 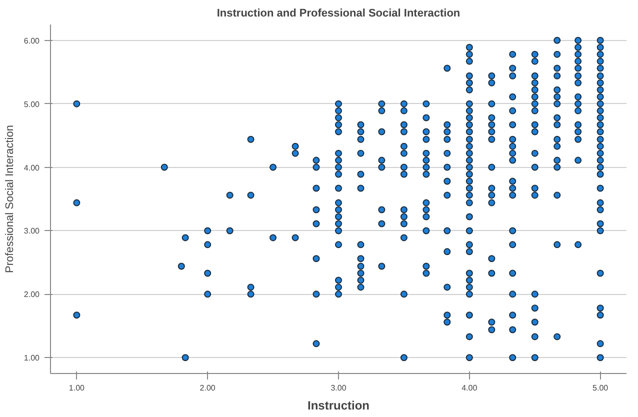 What do you see at coordinates (32, 231) in the screenshot?
I see `y-tick-label: 3.00` at bounding box center [32, 231].